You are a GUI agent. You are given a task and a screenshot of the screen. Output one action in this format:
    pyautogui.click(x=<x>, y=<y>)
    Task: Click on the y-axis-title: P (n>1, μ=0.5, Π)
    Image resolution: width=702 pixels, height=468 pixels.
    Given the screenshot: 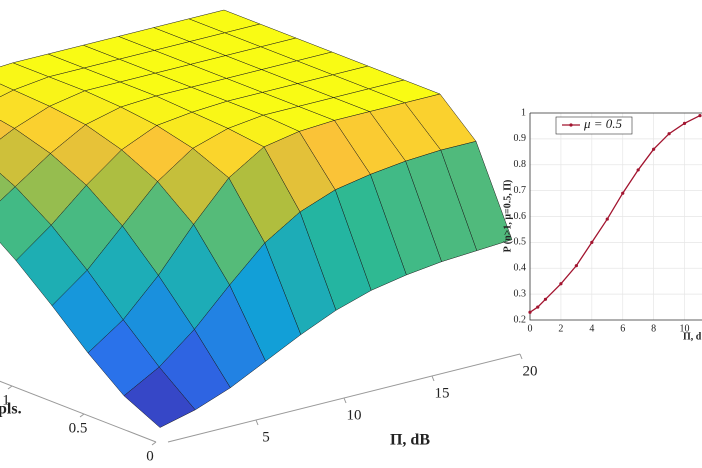 What is the action you would take?
    pyautogui.click(x=507, y=216)
    